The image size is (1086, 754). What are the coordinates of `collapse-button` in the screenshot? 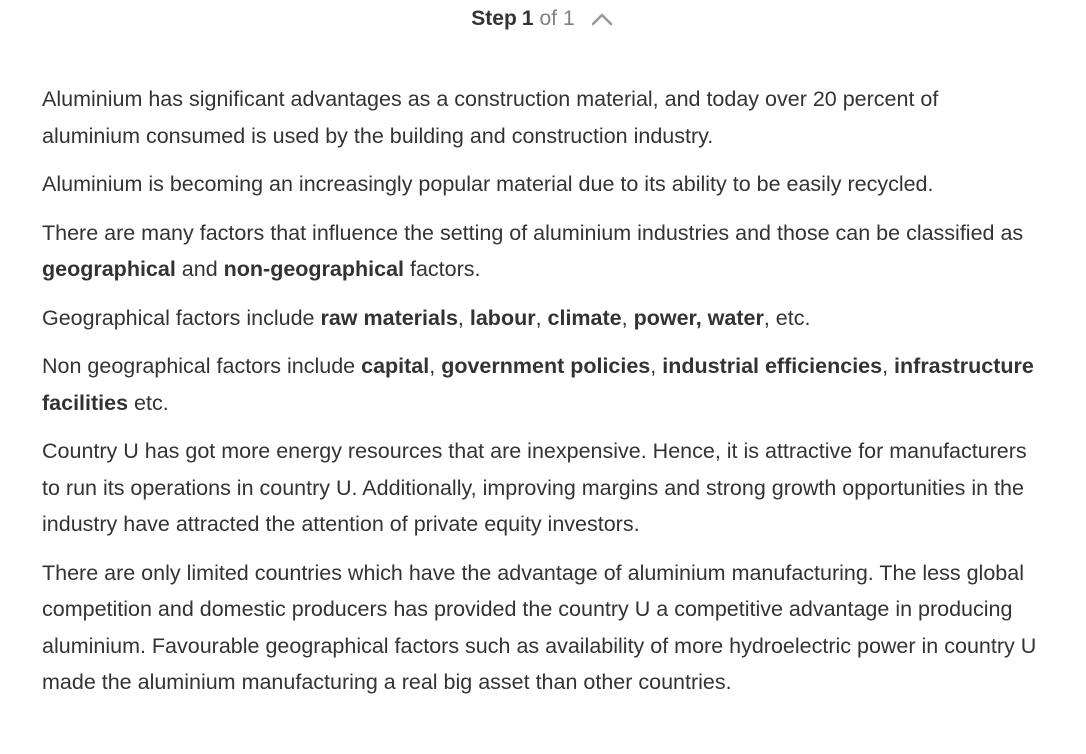 It's located at (602, 19).